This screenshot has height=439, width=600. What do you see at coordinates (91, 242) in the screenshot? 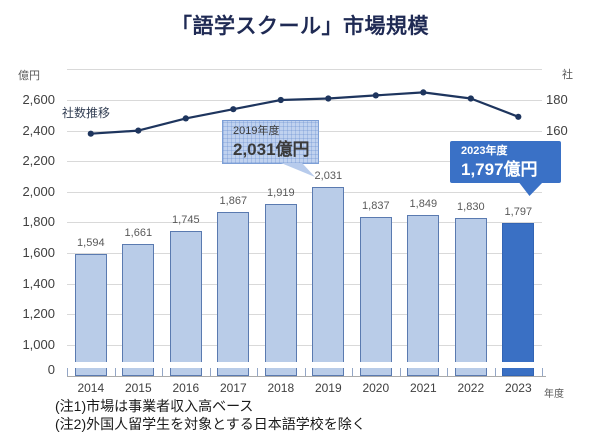
I see `bar-value-label: 1,594` at bounding box center [91, 242].